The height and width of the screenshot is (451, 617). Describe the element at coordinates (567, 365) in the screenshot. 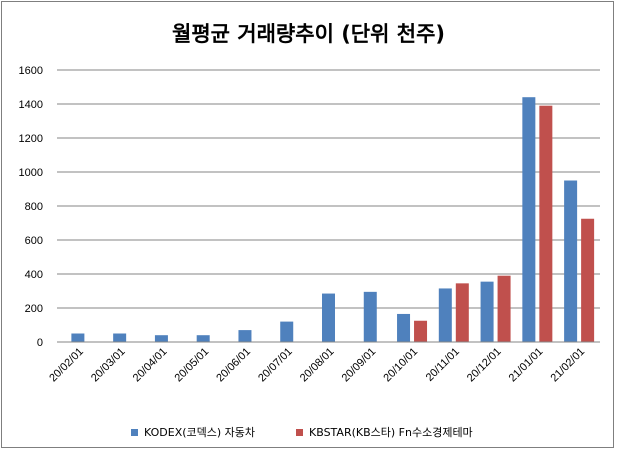

I see `x-tick-label: 21/02/01` at that location.